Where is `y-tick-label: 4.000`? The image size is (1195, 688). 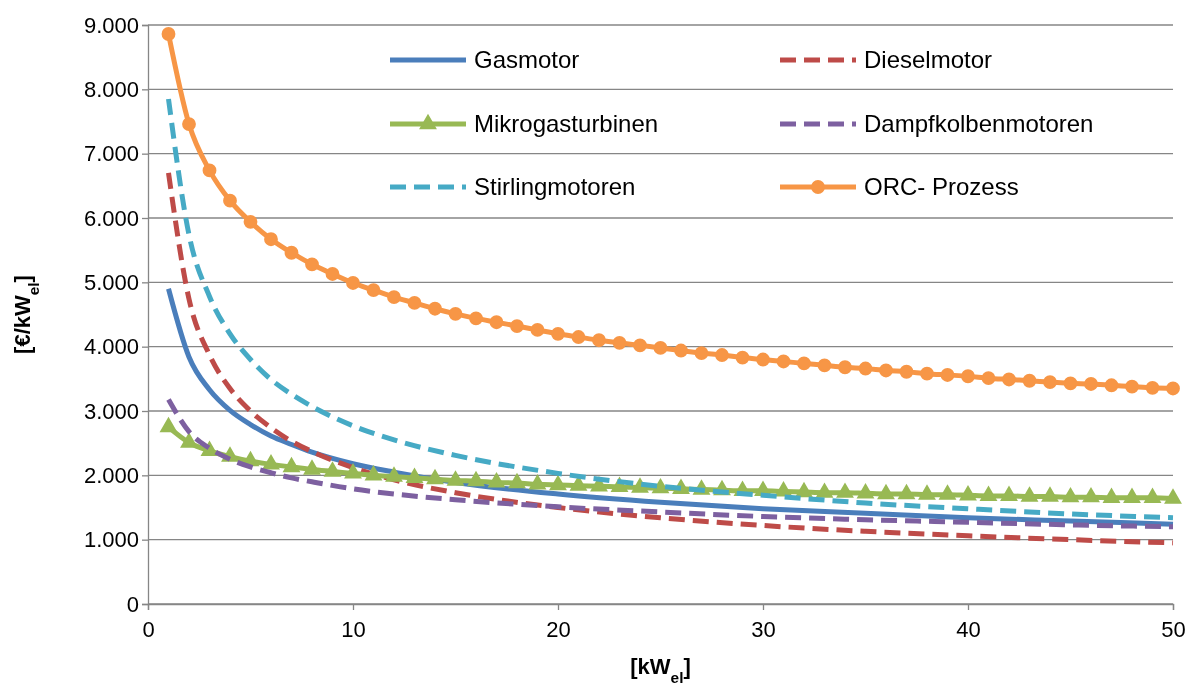
y-tick-label: 4.000 is located at coordinates (111, 347).